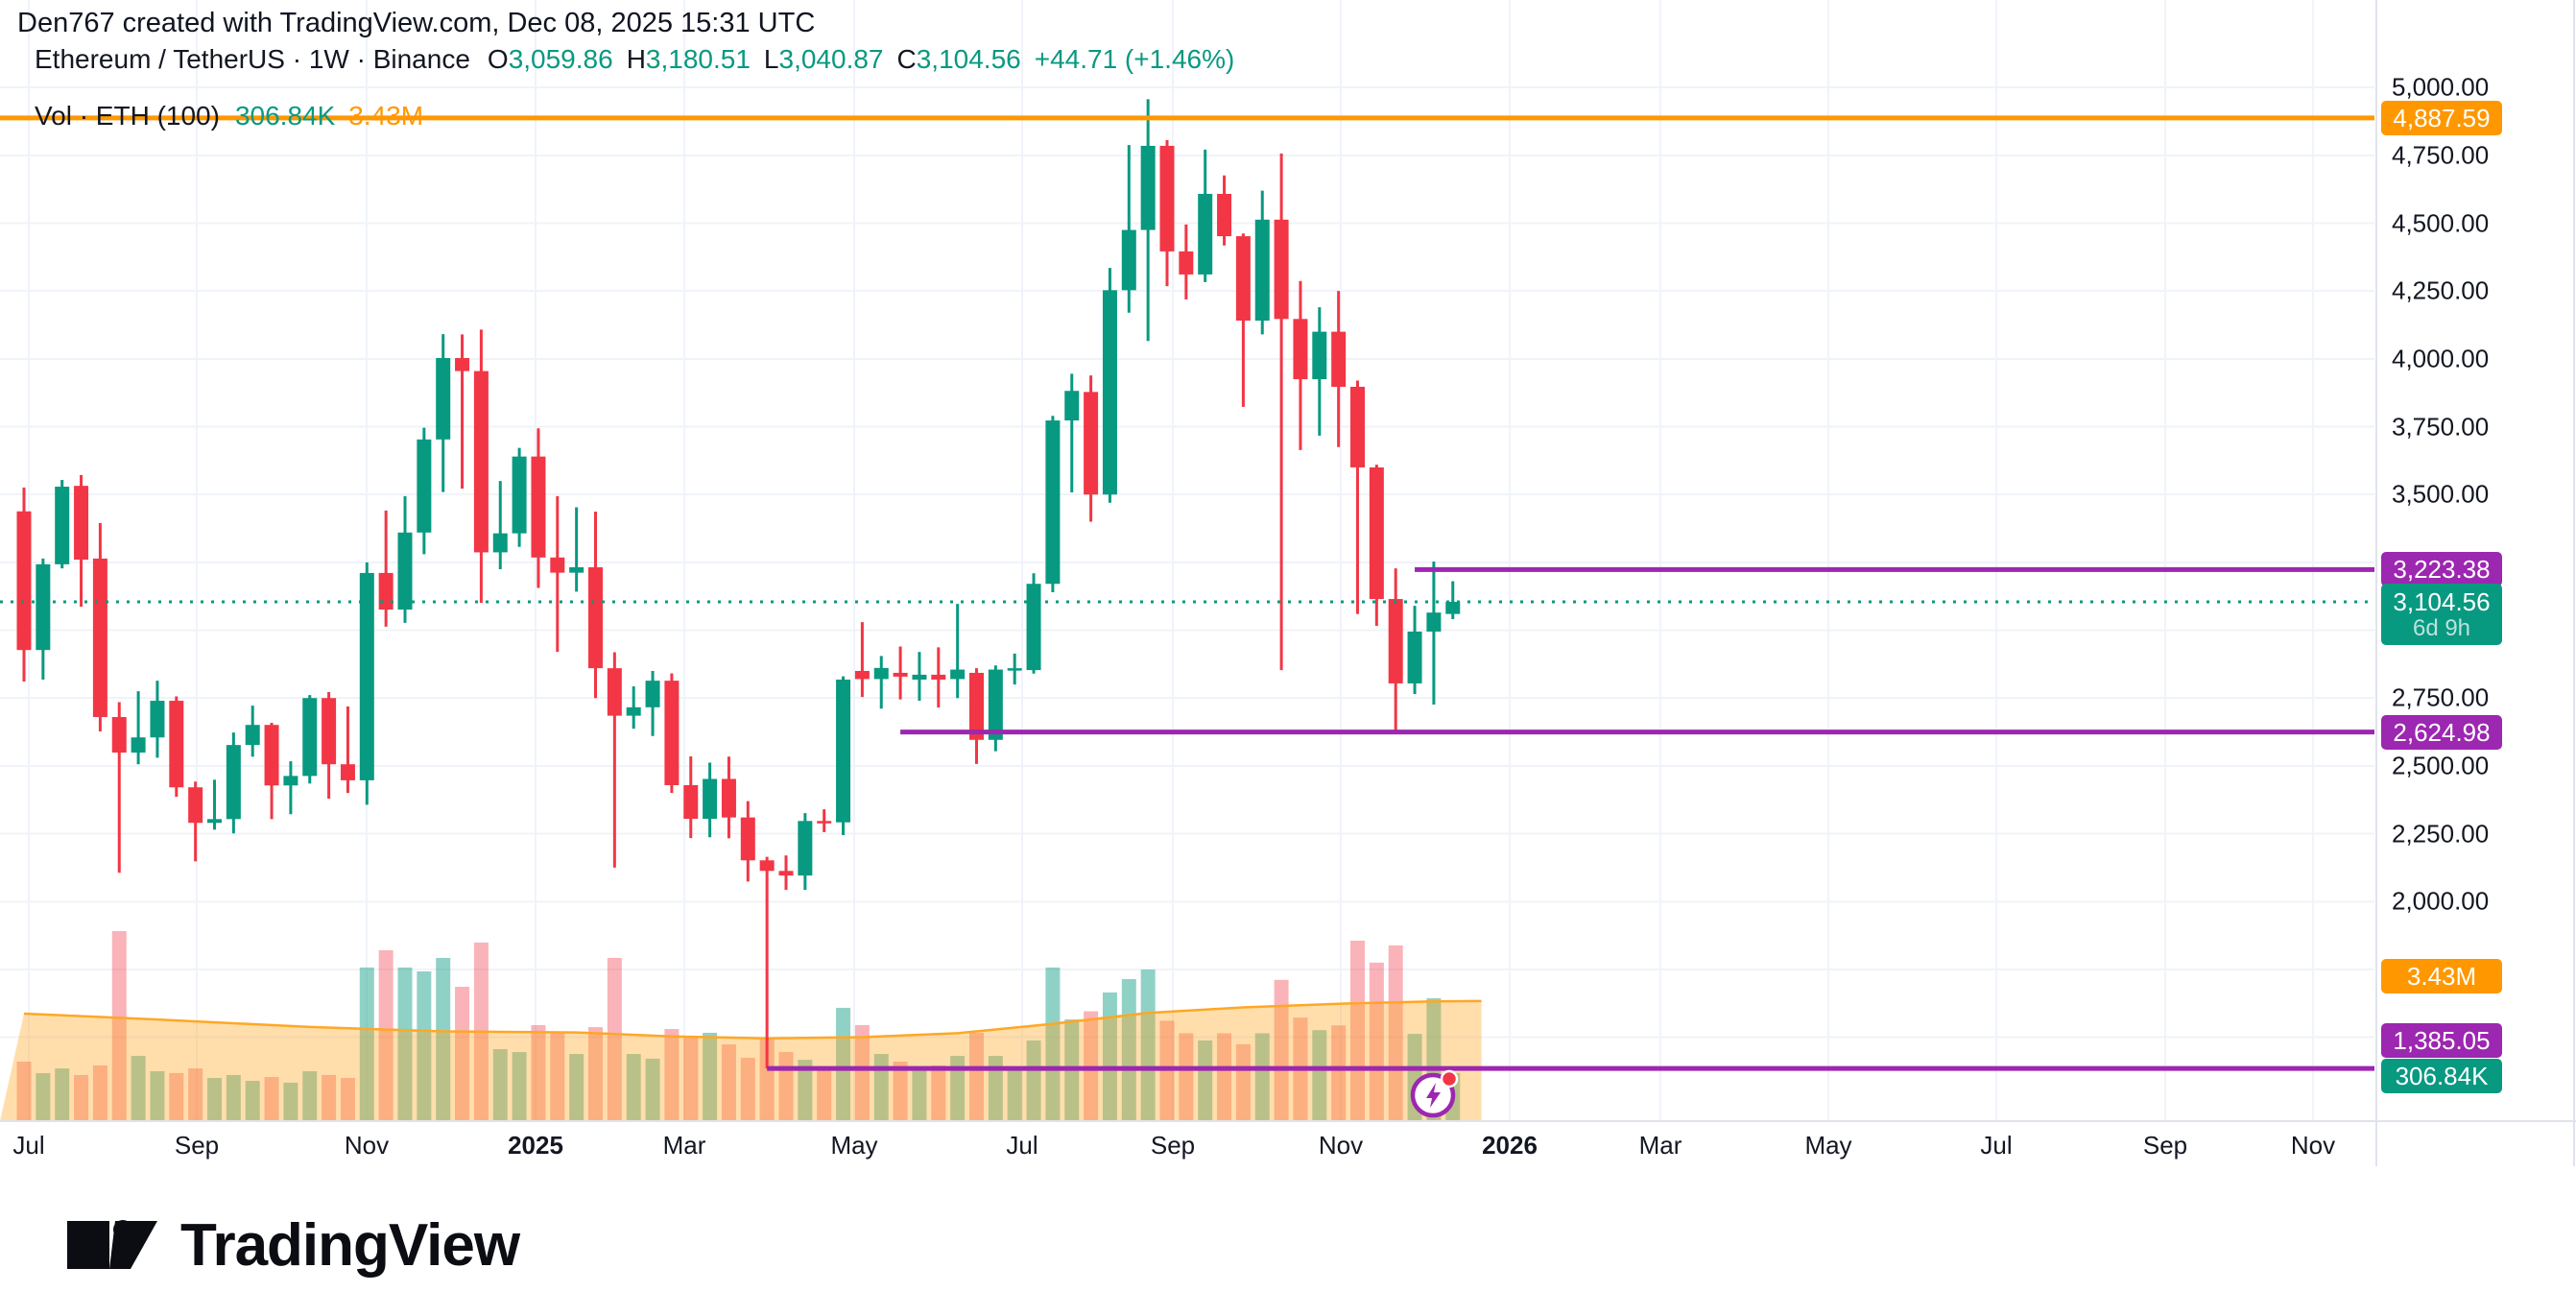 The width and height of the screenshot is (2576, 1292). I want to click on volume-legend: Vol · ETH (100) 306.84K 3.43M, so click(229, 116).